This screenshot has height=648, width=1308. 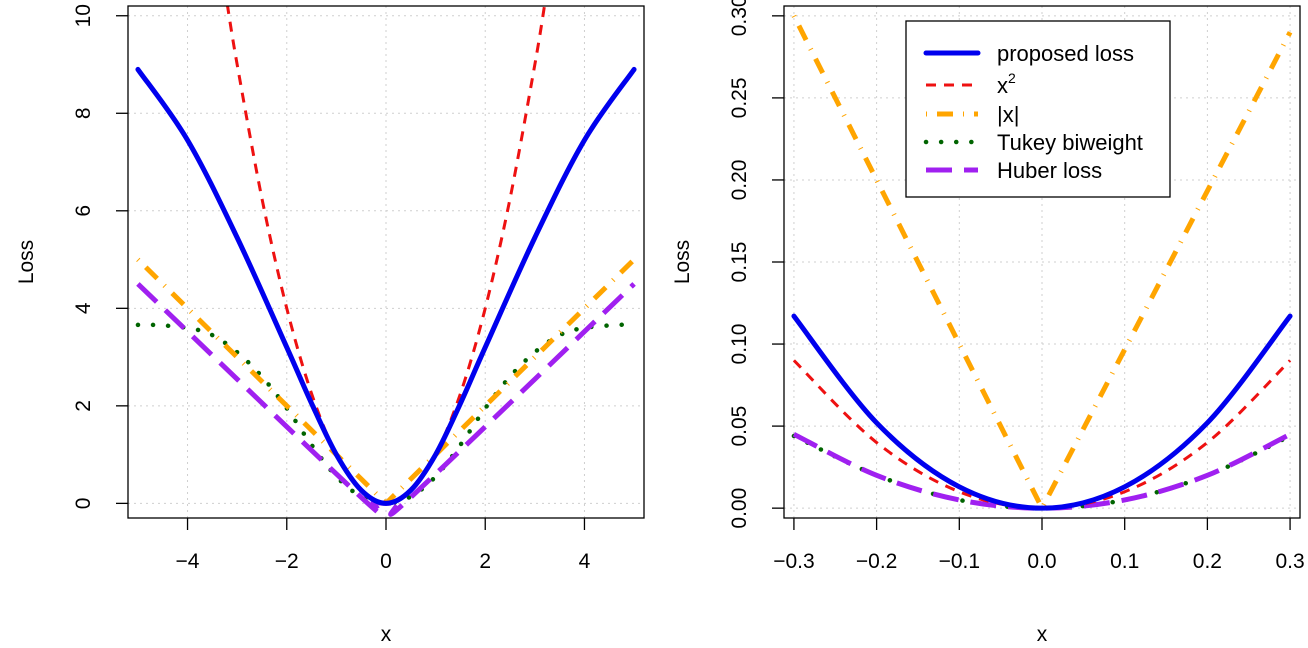 I want to click on y-tick-label: 0.25, so click(x=739, y=97).